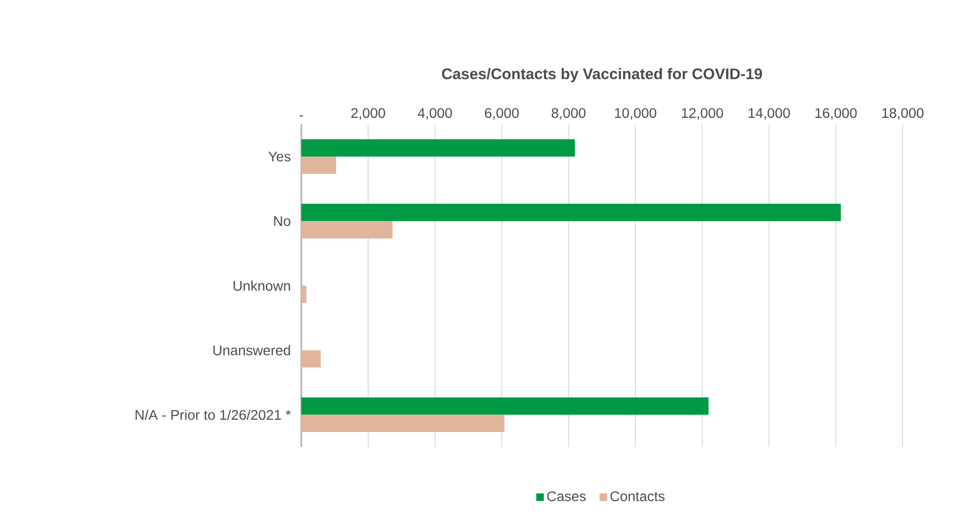  Describe the element at coordinates (282, 221) in the screenshot. I see `y-tick-label: No` at that location.